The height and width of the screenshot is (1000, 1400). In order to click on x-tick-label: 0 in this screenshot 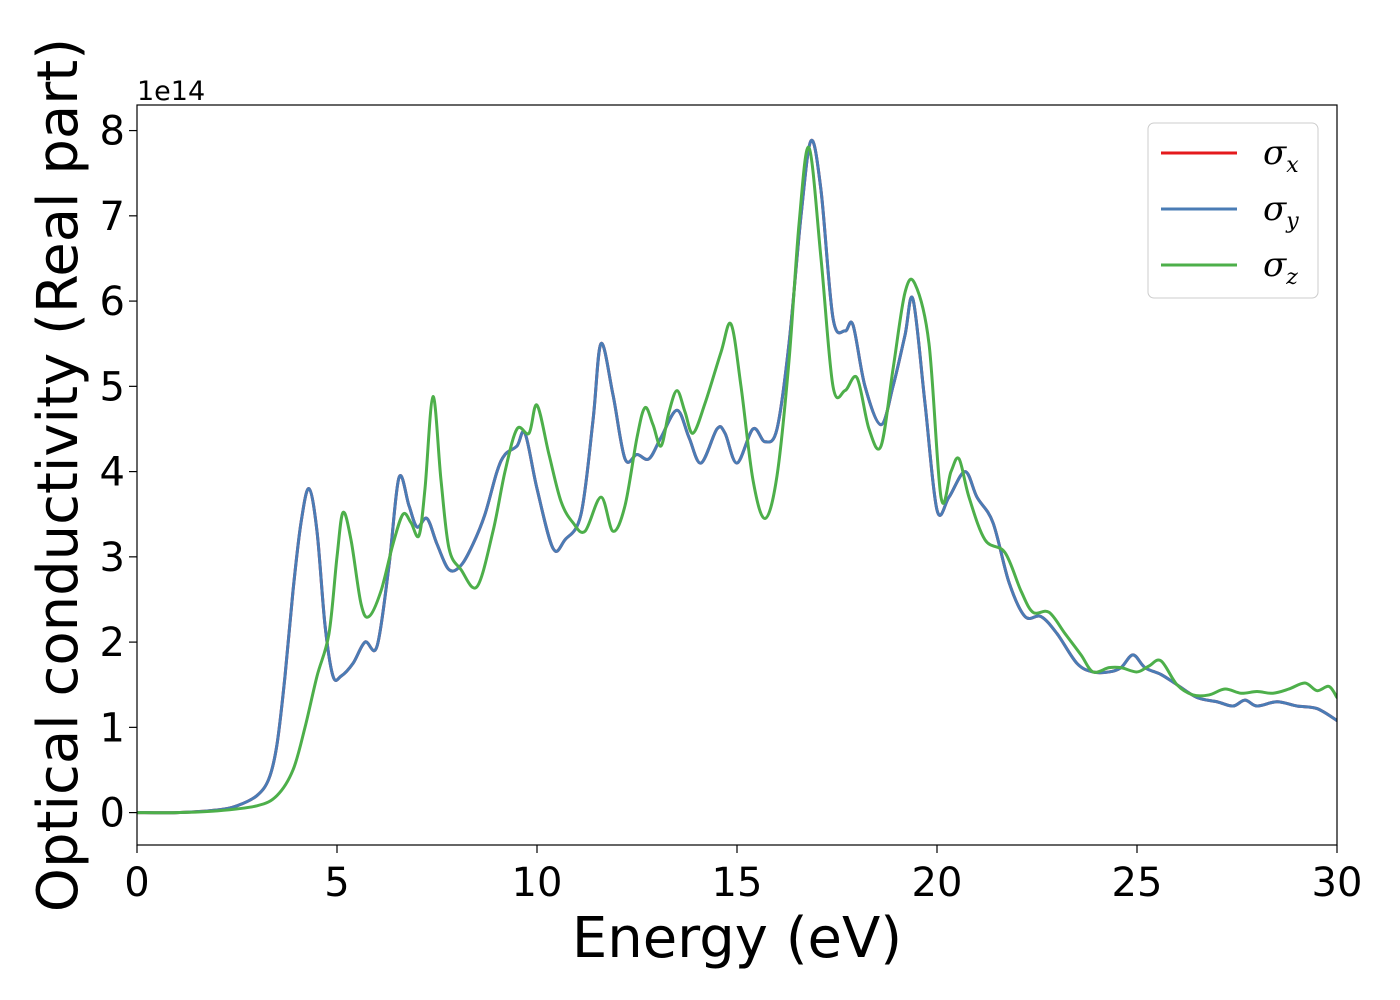, I will do `click(136, 883)`.